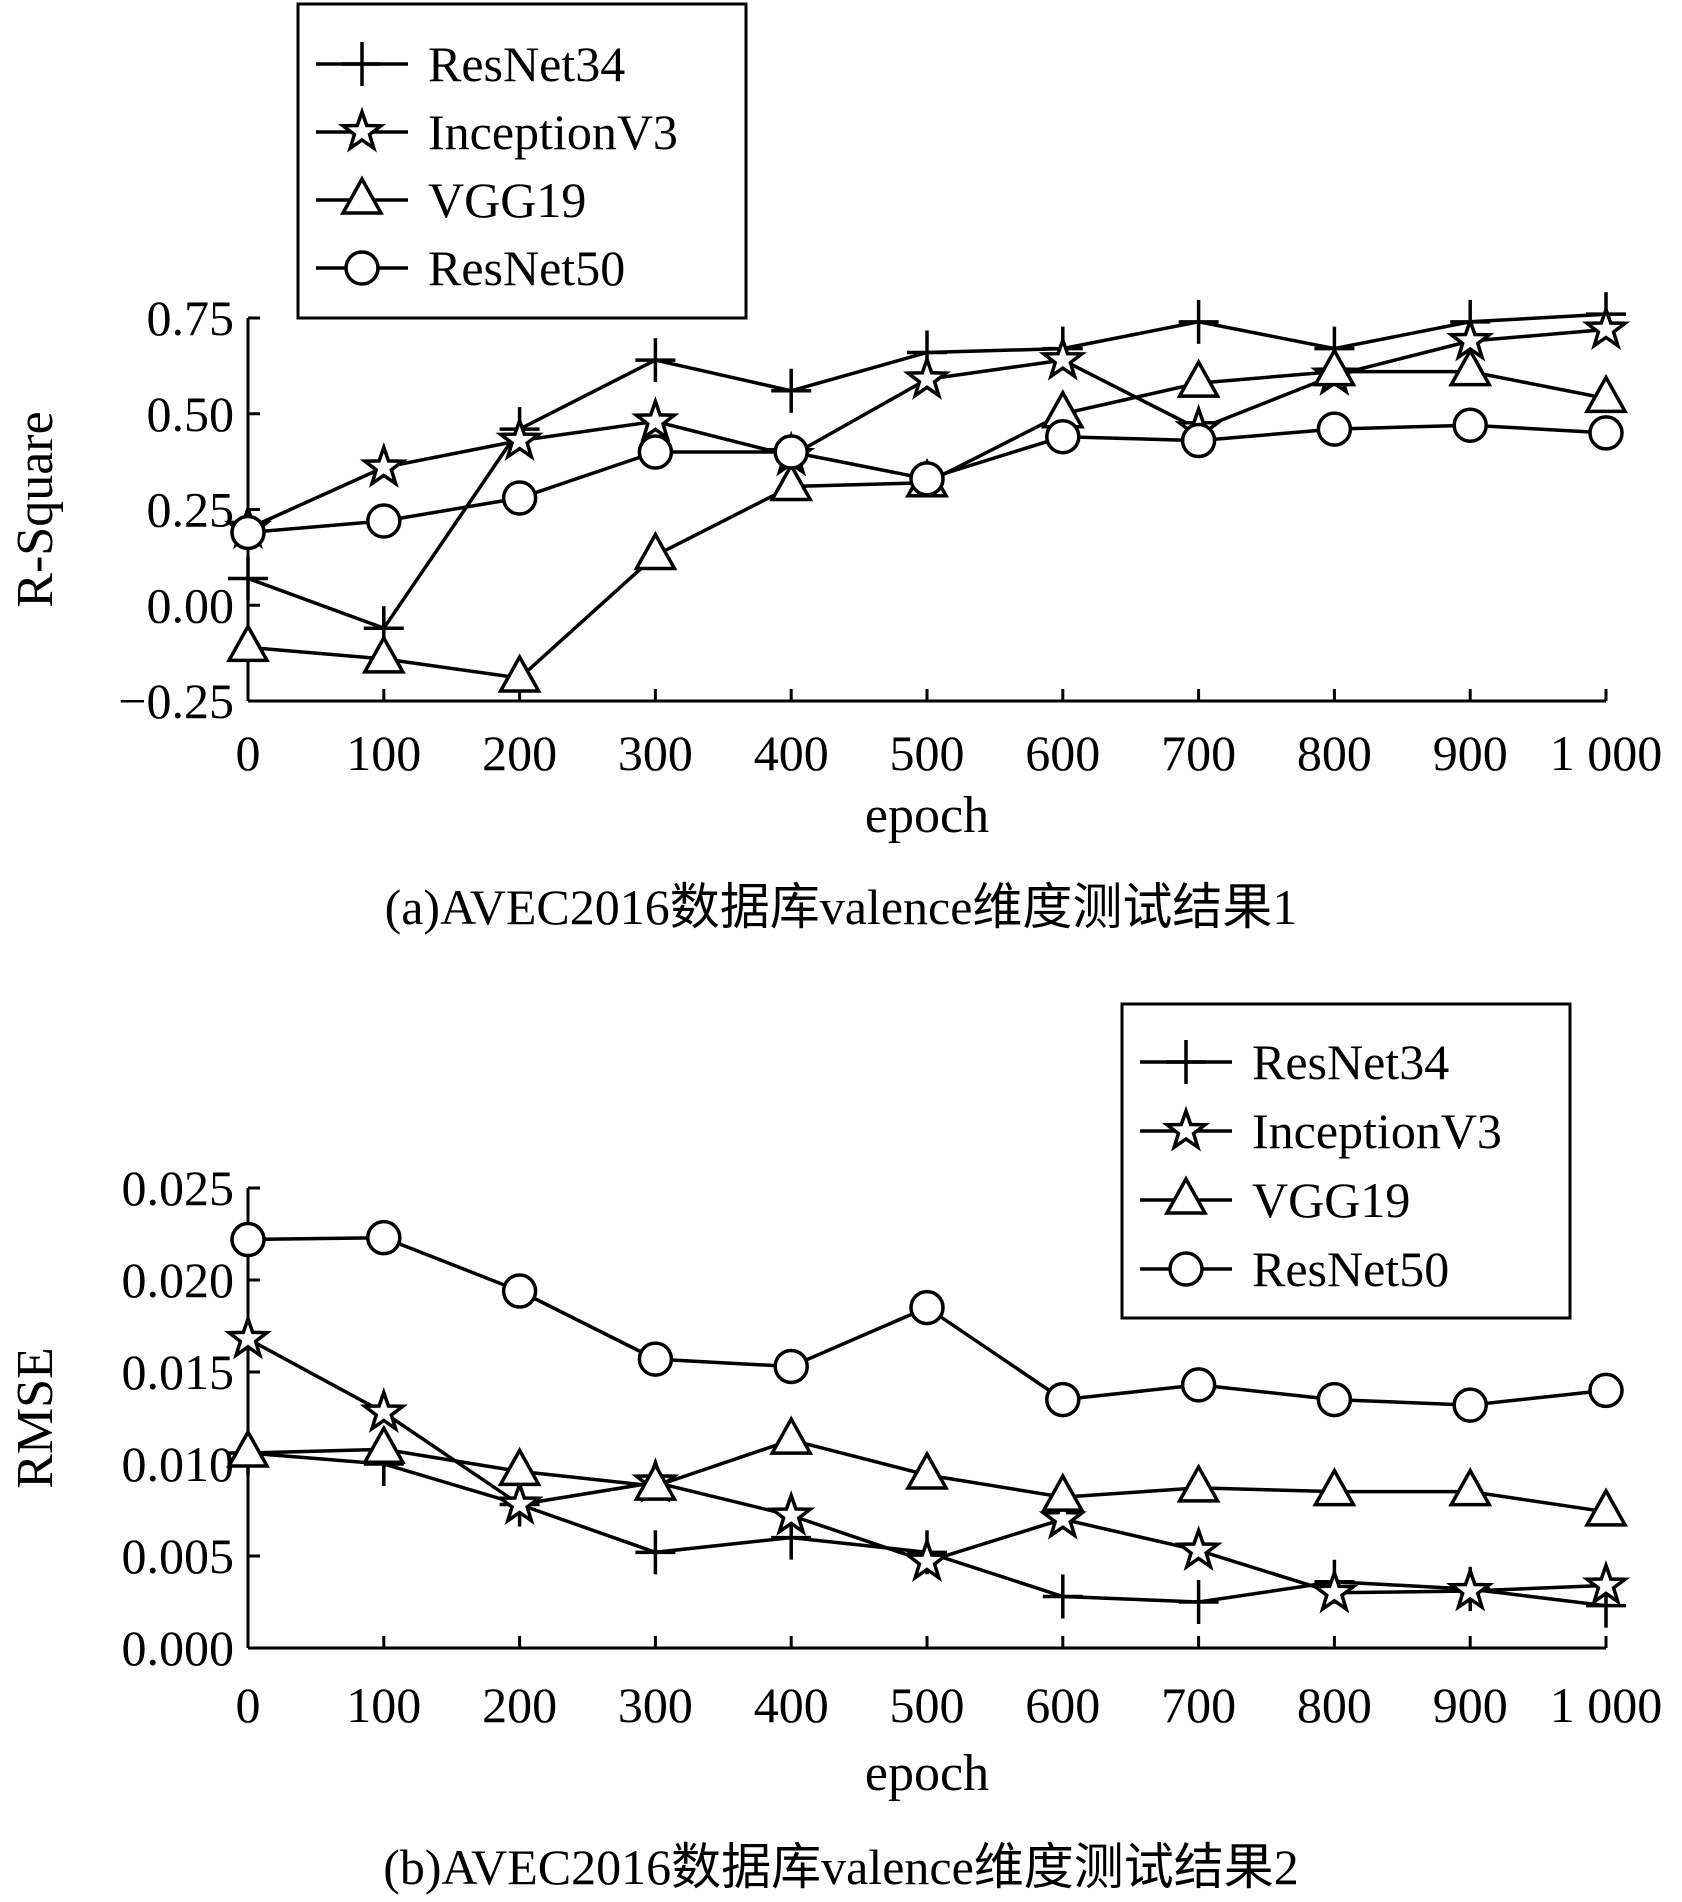 The width and height of the screenshot is (1682, 1902). What do you see at coordinates (191, 605) in the screenshot?
I see `y-tick-label: 0.00` at bounding box center [191, 605].